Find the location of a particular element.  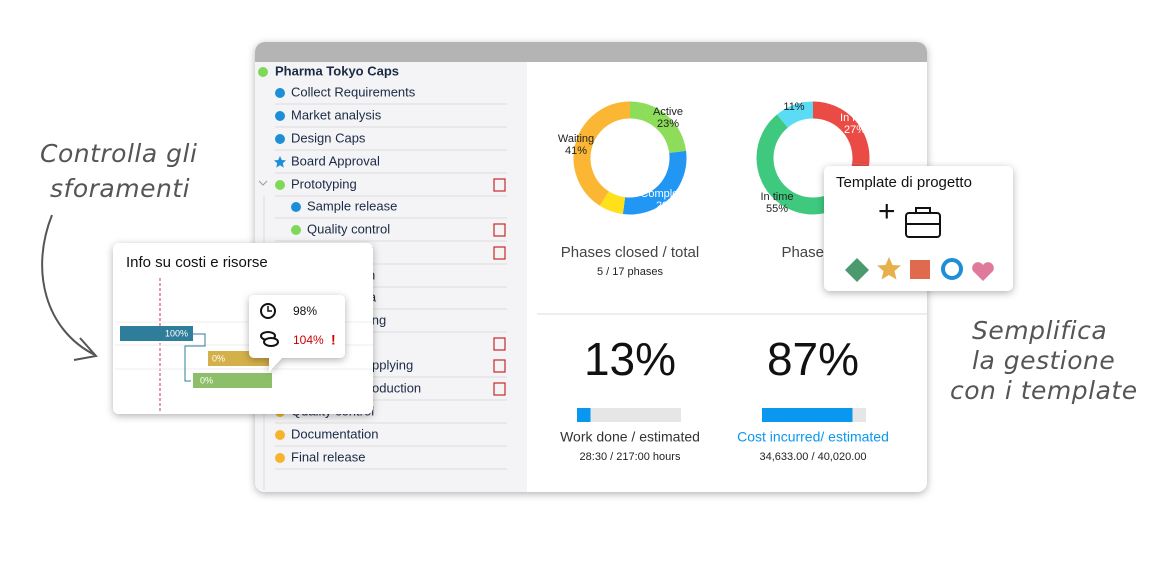

callout-text: Controlla gli is located at coordinates (118, 153).